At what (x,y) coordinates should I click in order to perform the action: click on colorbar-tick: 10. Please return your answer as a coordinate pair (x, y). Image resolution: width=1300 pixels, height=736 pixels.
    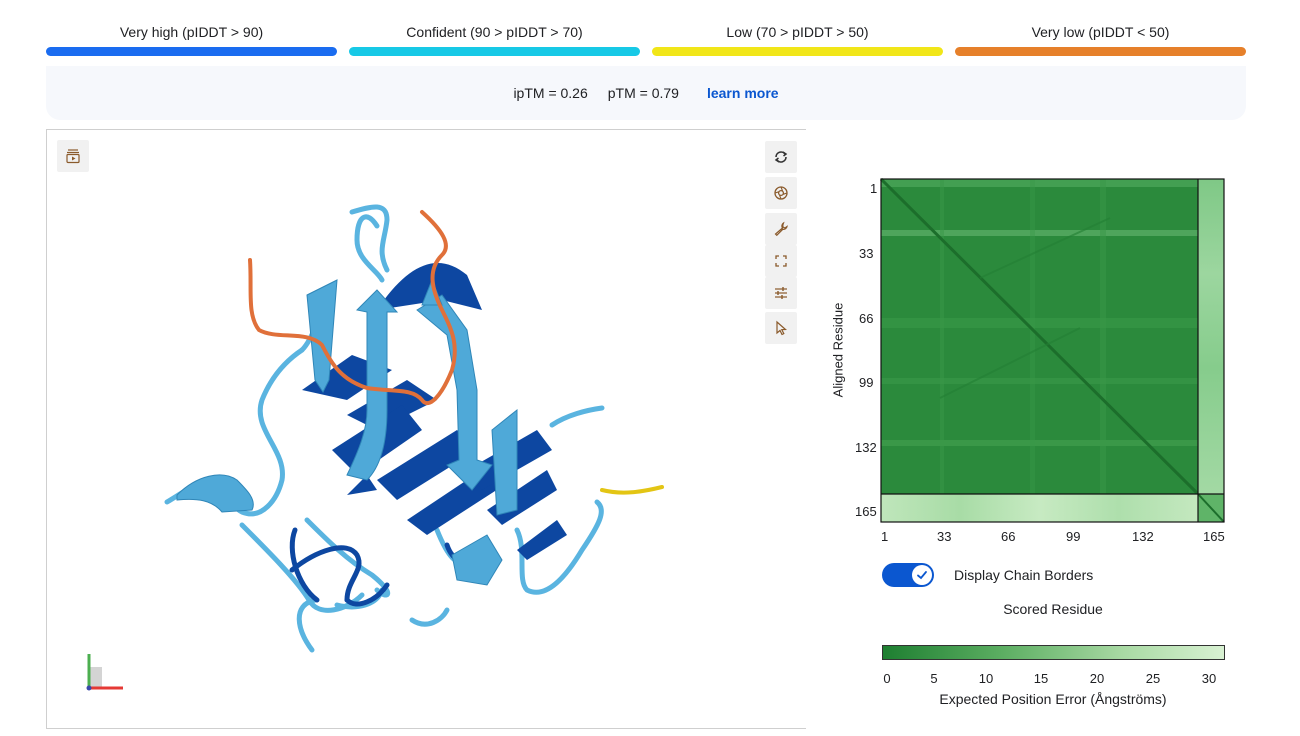
    Looking at the image, I should click on (986, 678).